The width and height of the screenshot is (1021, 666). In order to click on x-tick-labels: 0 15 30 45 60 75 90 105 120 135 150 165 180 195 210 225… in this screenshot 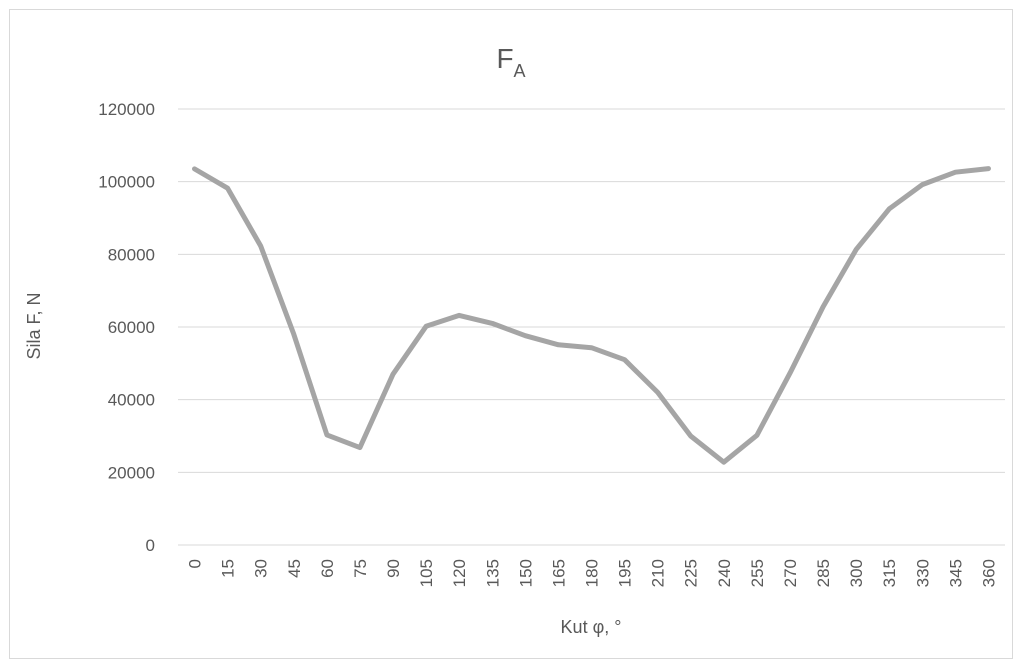, I will do `click(592, 573)`.